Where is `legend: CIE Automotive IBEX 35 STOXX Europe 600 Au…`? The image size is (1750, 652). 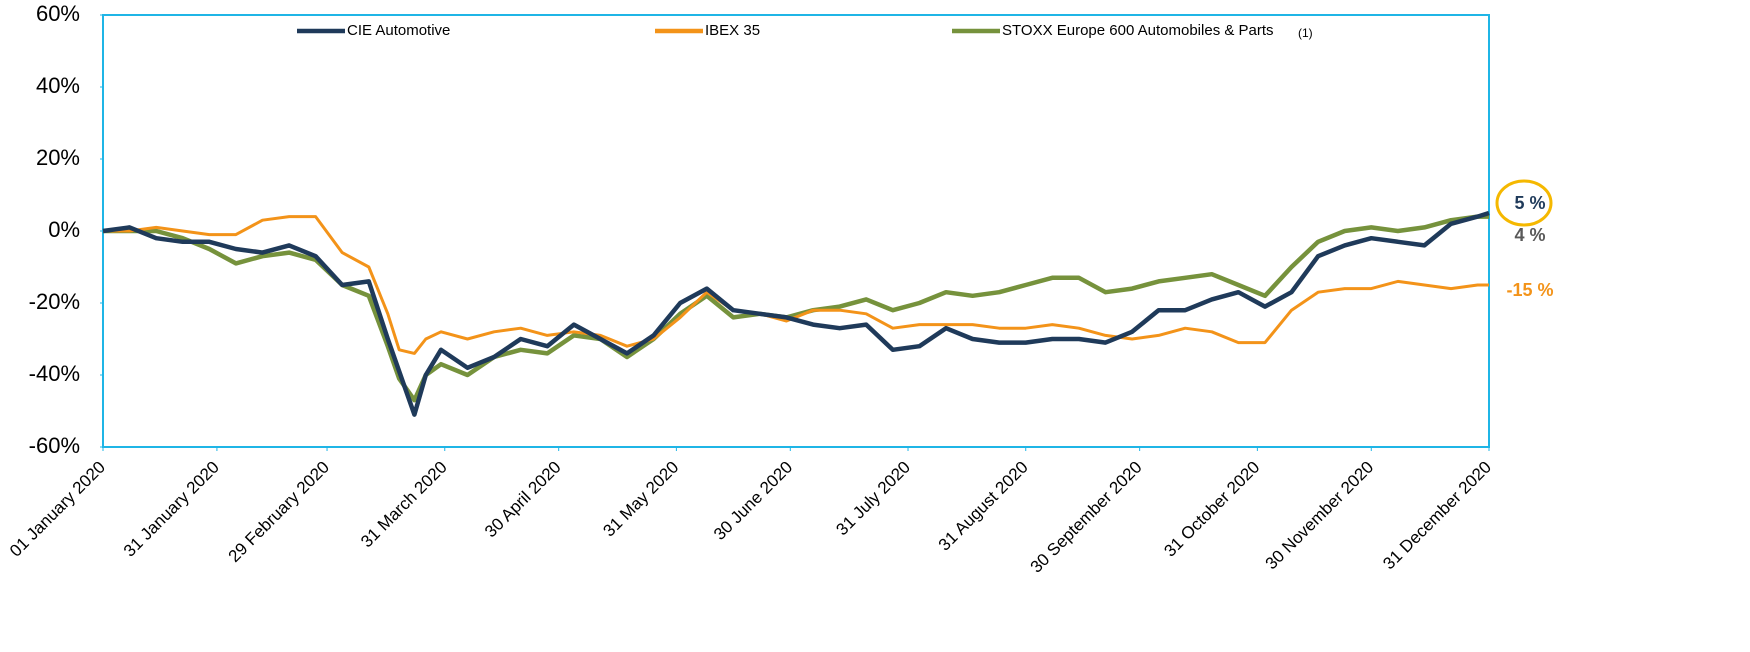
legend: CIE Automotive IBEX 35 STOXX Europe 600 Au… is located at coordinates (805, 31).